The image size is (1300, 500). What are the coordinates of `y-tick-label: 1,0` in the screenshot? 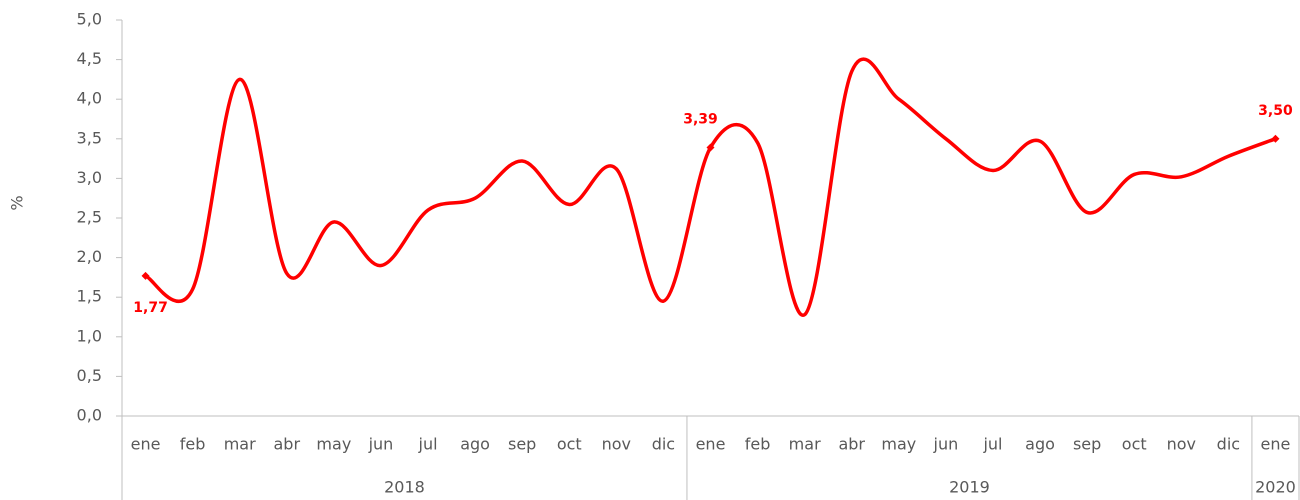 It's located at (89, 335).